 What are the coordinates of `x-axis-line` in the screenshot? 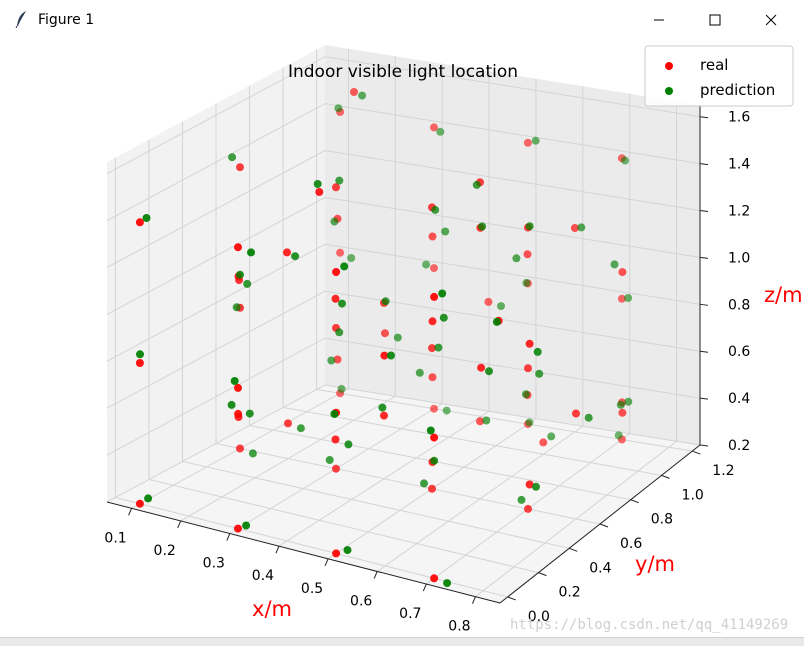 It's located at (303, 552).